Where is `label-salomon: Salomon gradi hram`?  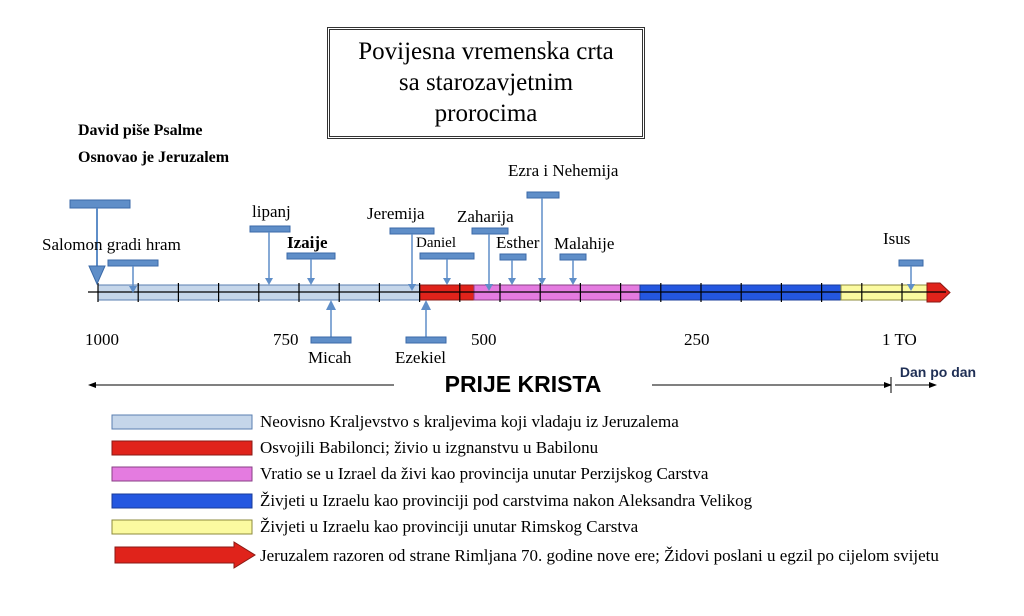 label-salomon: Salomon gradi hram is located at coordinates (111, 244).